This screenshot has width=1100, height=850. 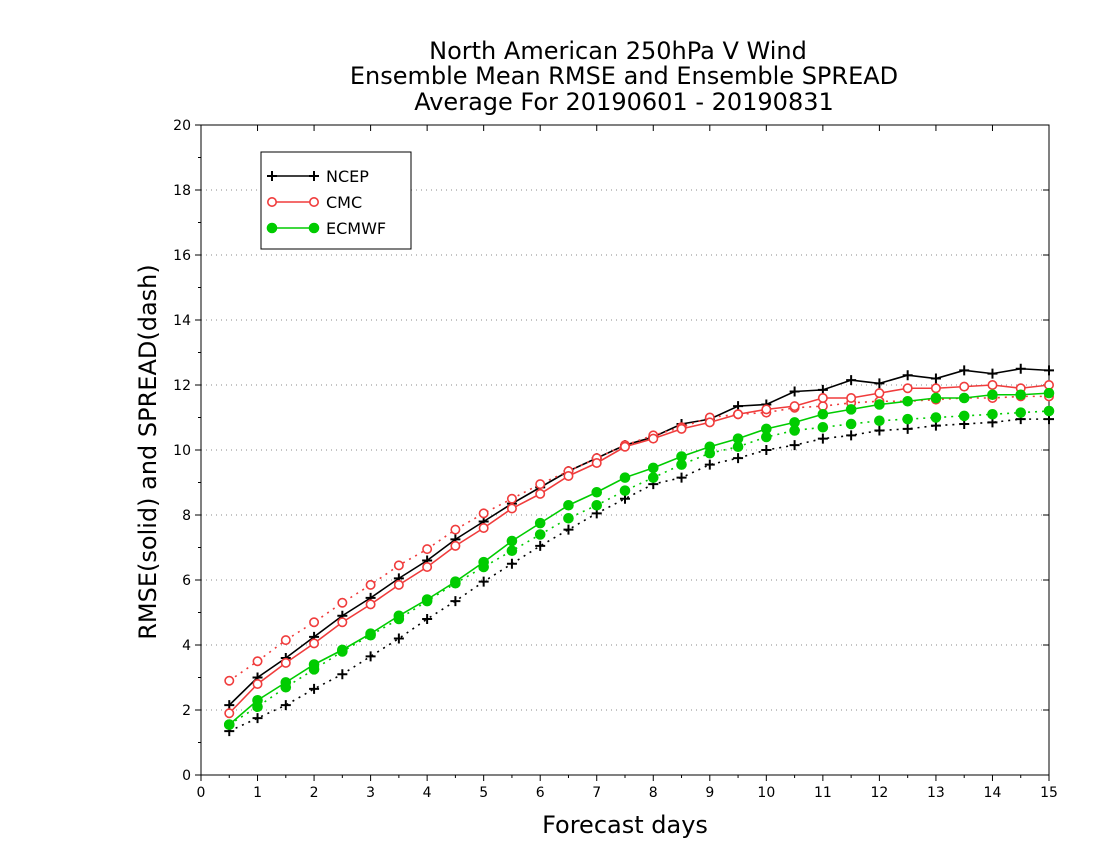 I want to click on y-axis-label: RMSE(solid) and SPREAD(dash), so click(x=148, y=452).